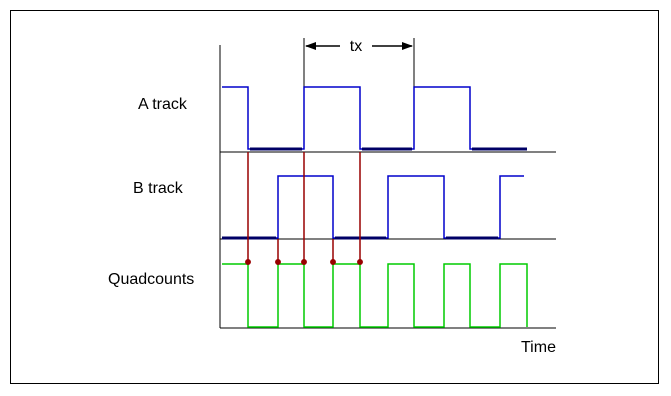 The height and width of the screenshot is (396, 671). Describe the element at coordinates (304, 208) in the screenshot. I see `edge-markers` at that location.